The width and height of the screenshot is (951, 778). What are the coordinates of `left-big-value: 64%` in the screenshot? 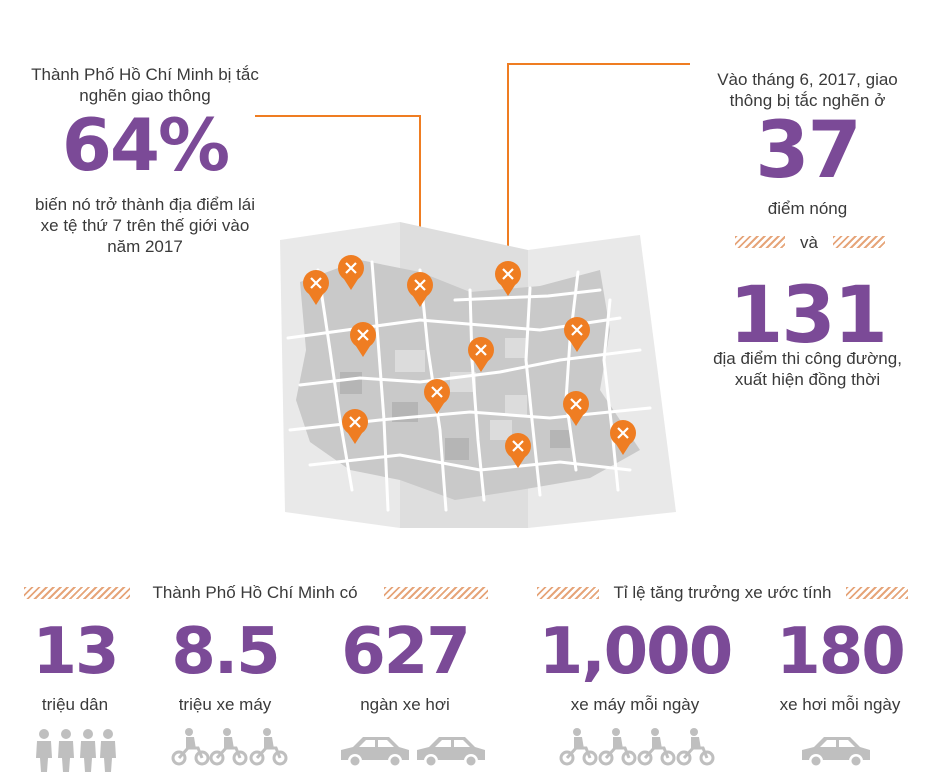 It's located at (145, 145).